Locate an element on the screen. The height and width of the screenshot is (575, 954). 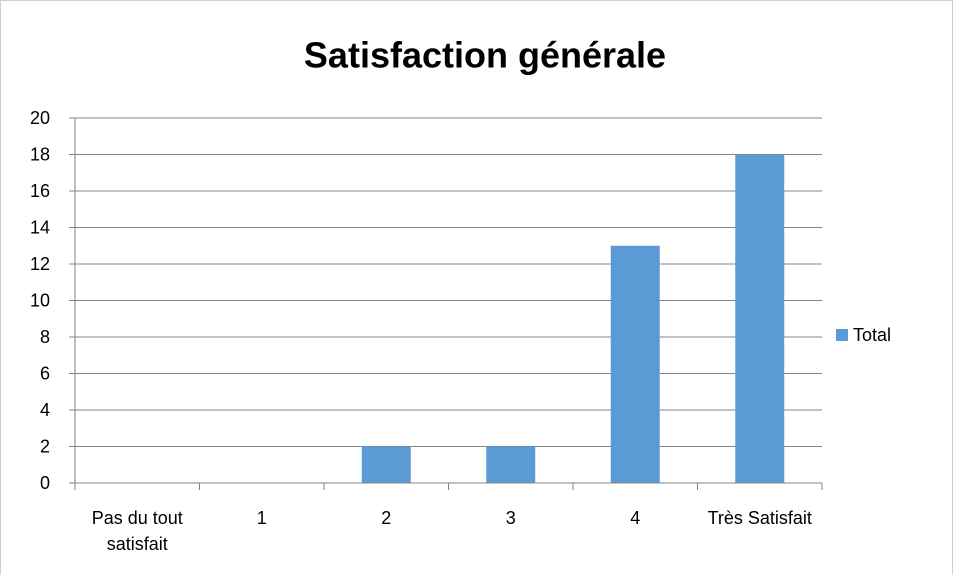
y-tick-label: 0 is located at coordinates (45, 483).